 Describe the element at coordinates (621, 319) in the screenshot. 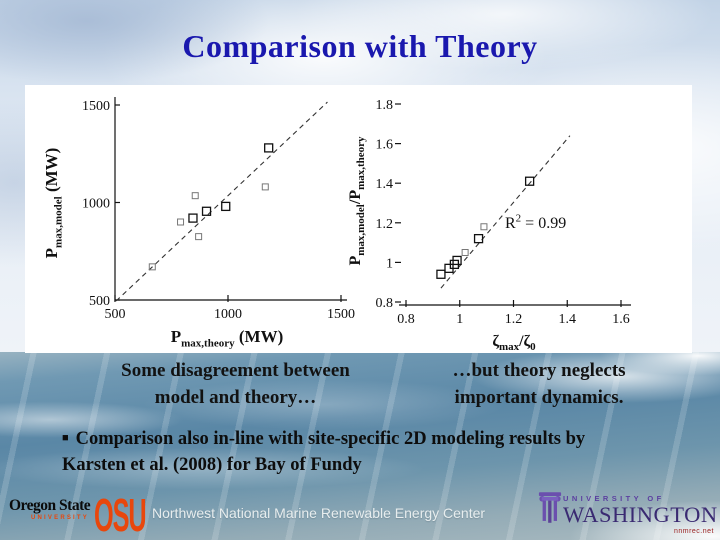

I see `x-tick-label: 1.6` at that location.